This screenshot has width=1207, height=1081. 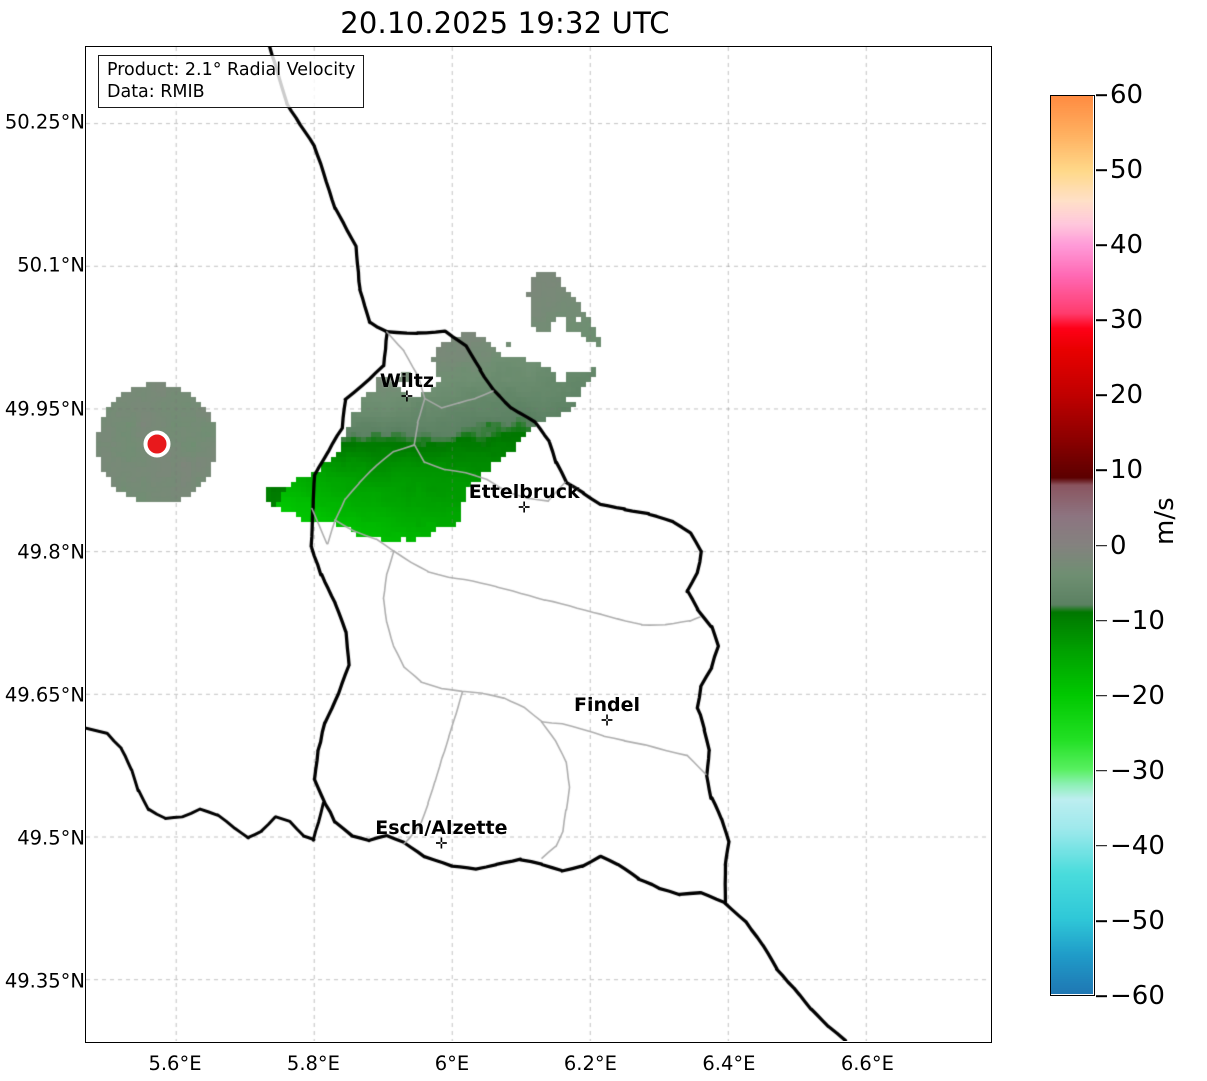 What do you see at coordinates (1137, 770) in the screenshot?
I see `colorbar-tick-label: −30` at bounding box center [1137, 770].